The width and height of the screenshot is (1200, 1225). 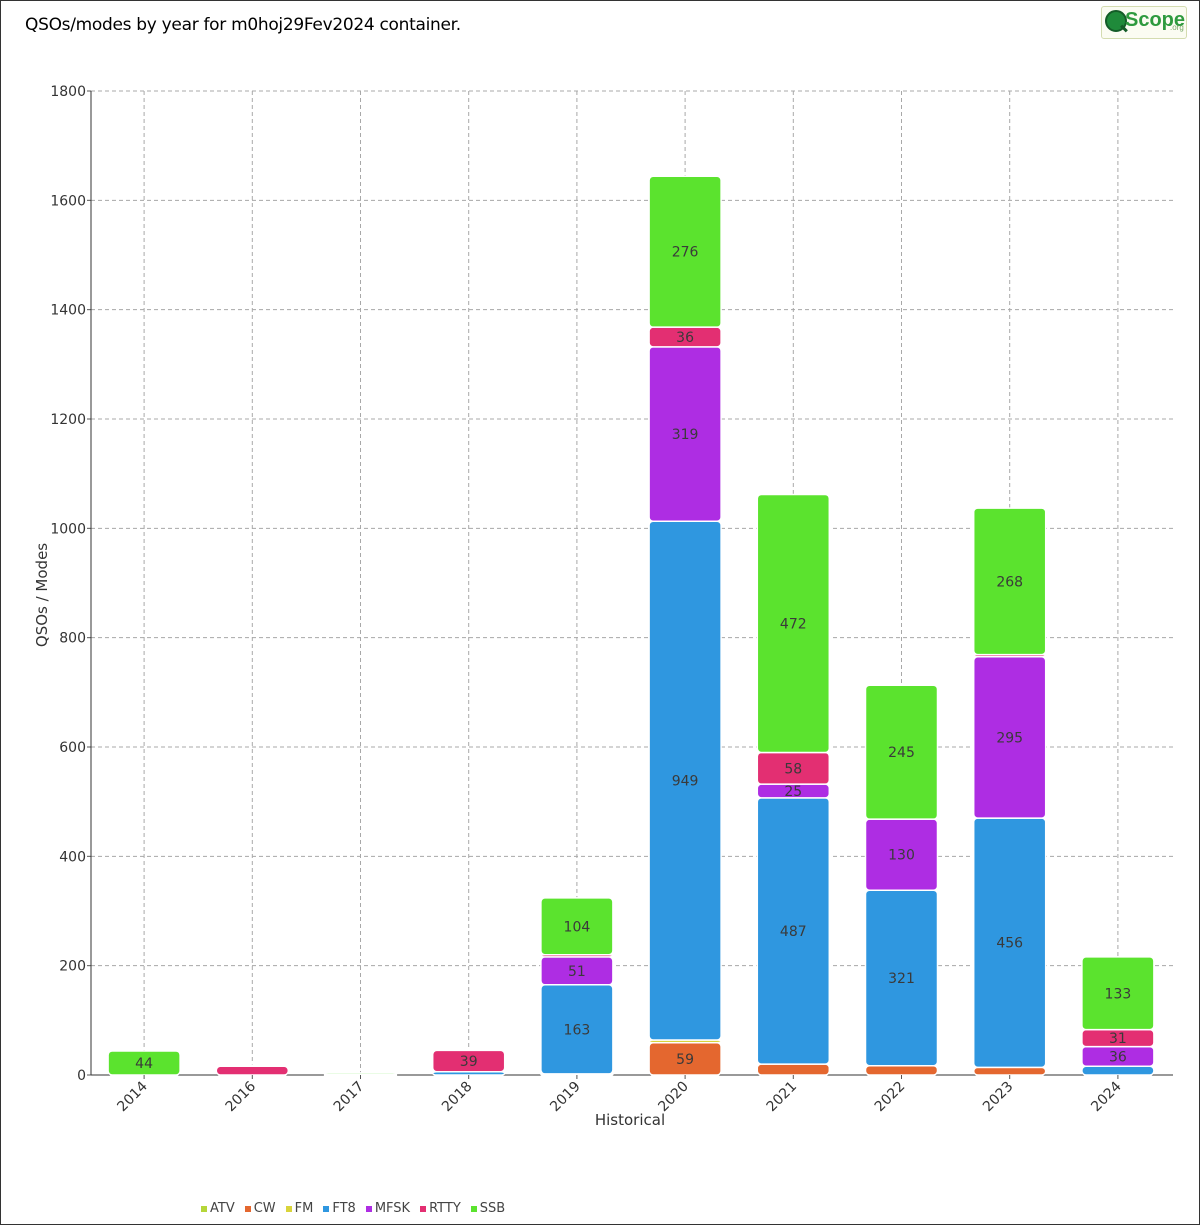 What do you see at coordinates (793, 792) in the screenshot?
I see `data-label: 25` at bounding box center [793, 792].